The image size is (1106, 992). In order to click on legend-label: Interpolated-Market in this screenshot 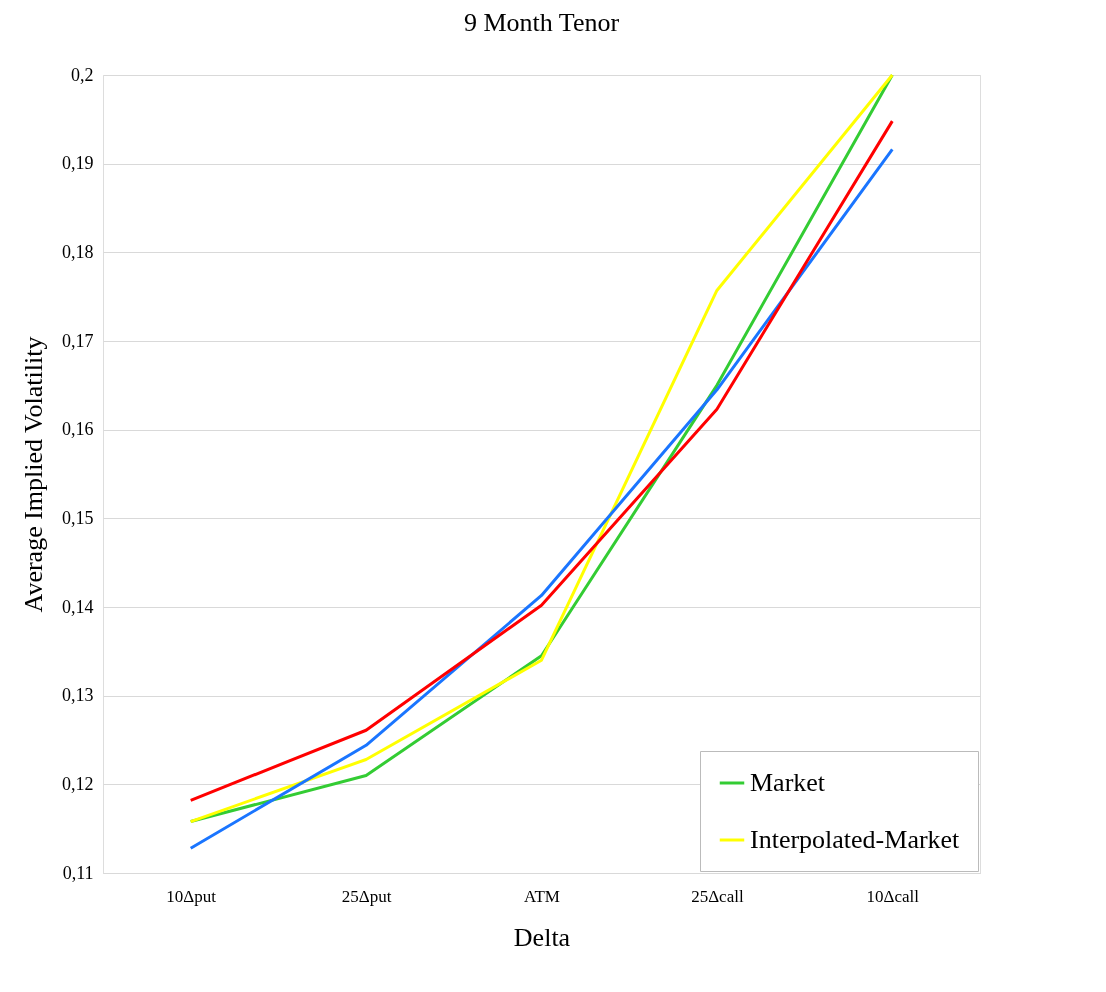, I will do `click(855, 839)`.